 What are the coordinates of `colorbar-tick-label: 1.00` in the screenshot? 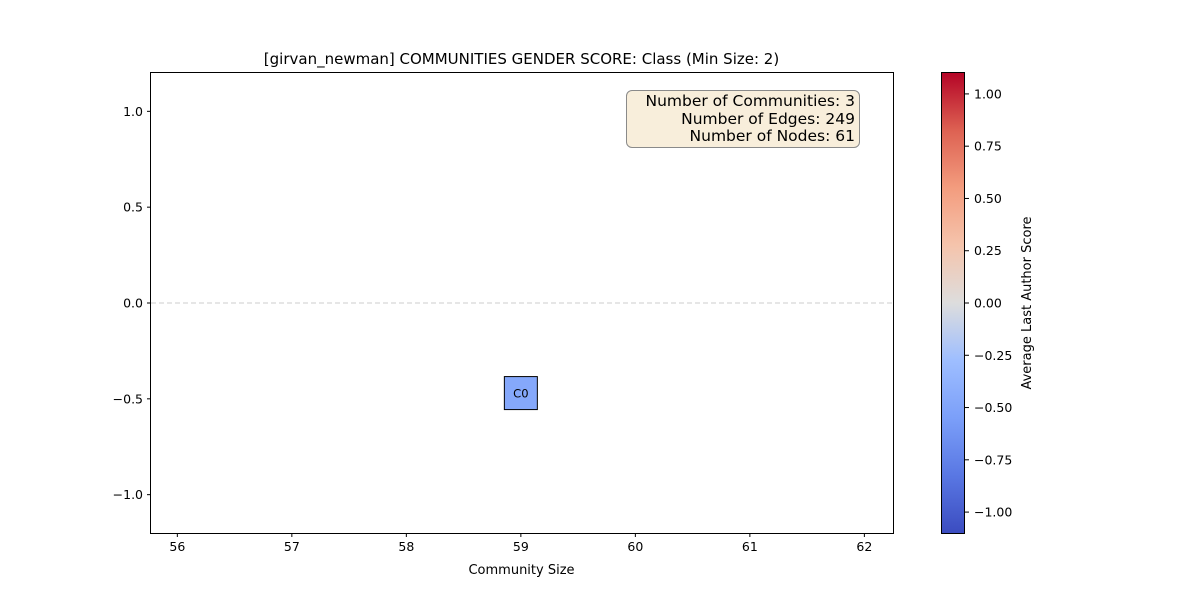 It's located at (988, 93).